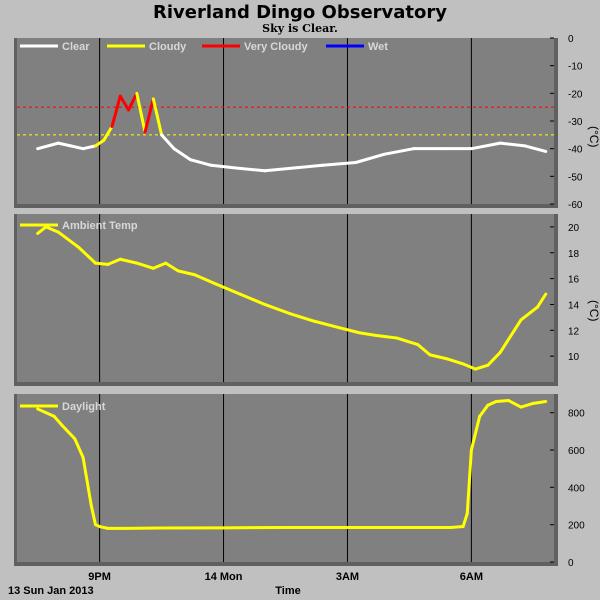 Image resolution: width=600 pixels, height=600 pixels. Describe the element at coordinates (574, 305) in the screenshot. I see `y-tick-label: 14` at that location.